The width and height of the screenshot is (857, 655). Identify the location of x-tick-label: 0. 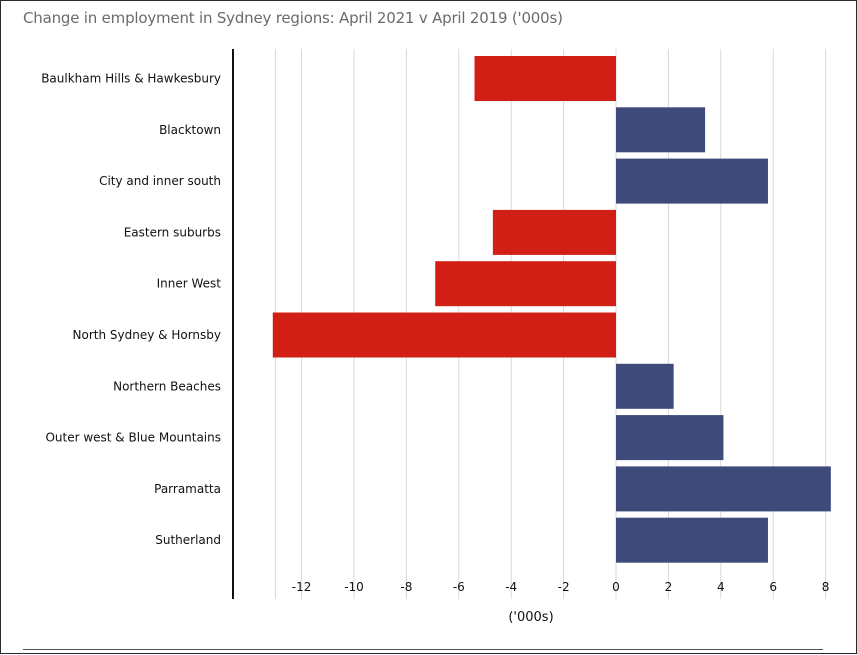
(616, 587).